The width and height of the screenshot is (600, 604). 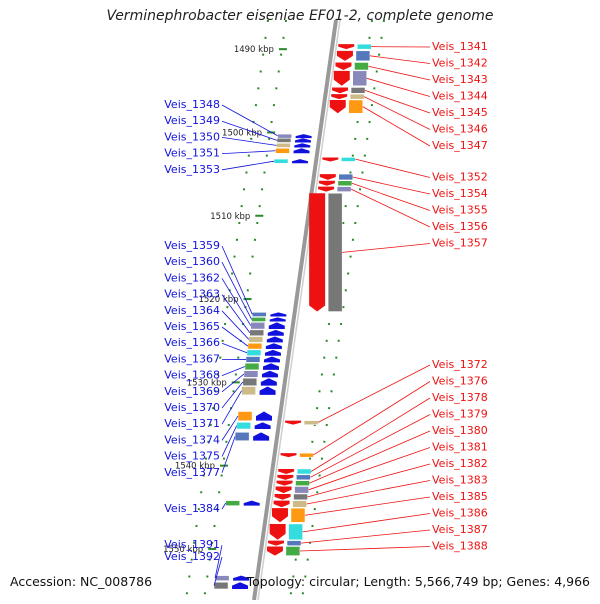 I want to click on gene-label-text: Veis_1382, so click(x=460, y=463).